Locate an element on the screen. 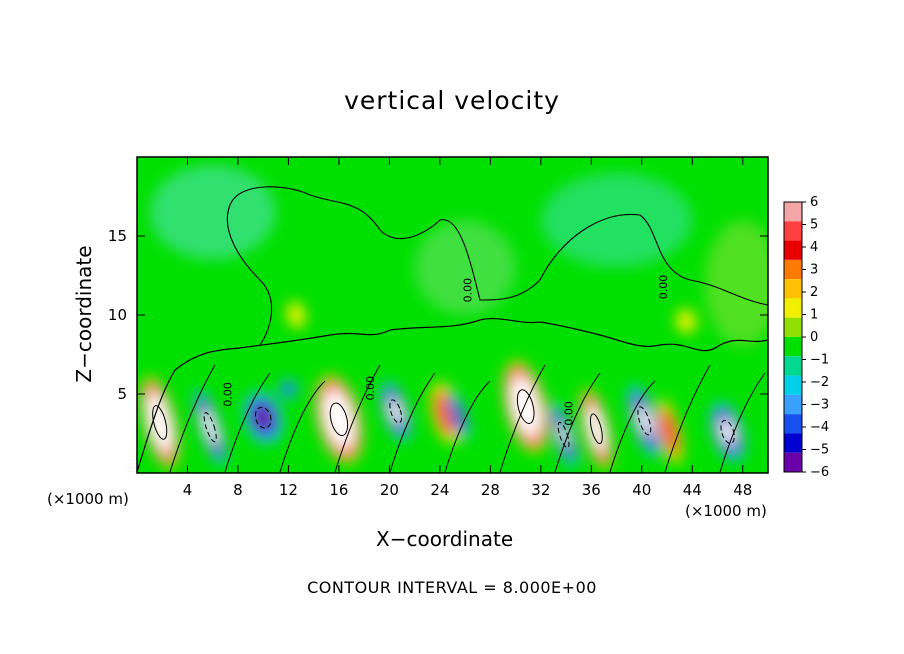 Image resolution: width=904 pixels, height=654 pixels. x-tick-label: 28 is located at coordinates (490, 490).